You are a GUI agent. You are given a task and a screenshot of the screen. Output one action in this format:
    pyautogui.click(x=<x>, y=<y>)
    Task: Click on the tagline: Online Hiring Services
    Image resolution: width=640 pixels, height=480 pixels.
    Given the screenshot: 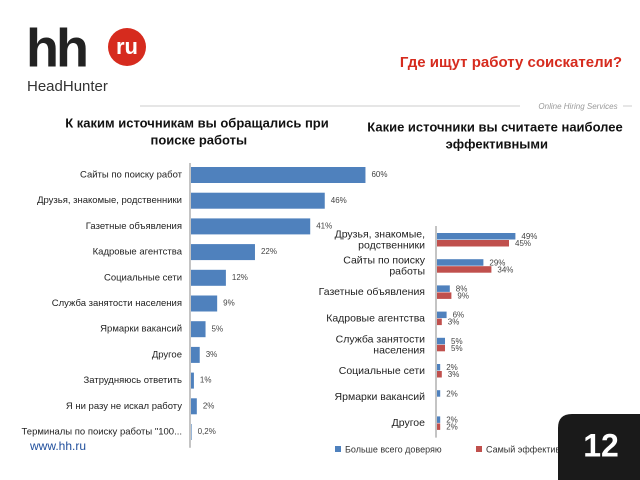 What is the action you would take?
    pyautogui.click(x=577, y=106)
    